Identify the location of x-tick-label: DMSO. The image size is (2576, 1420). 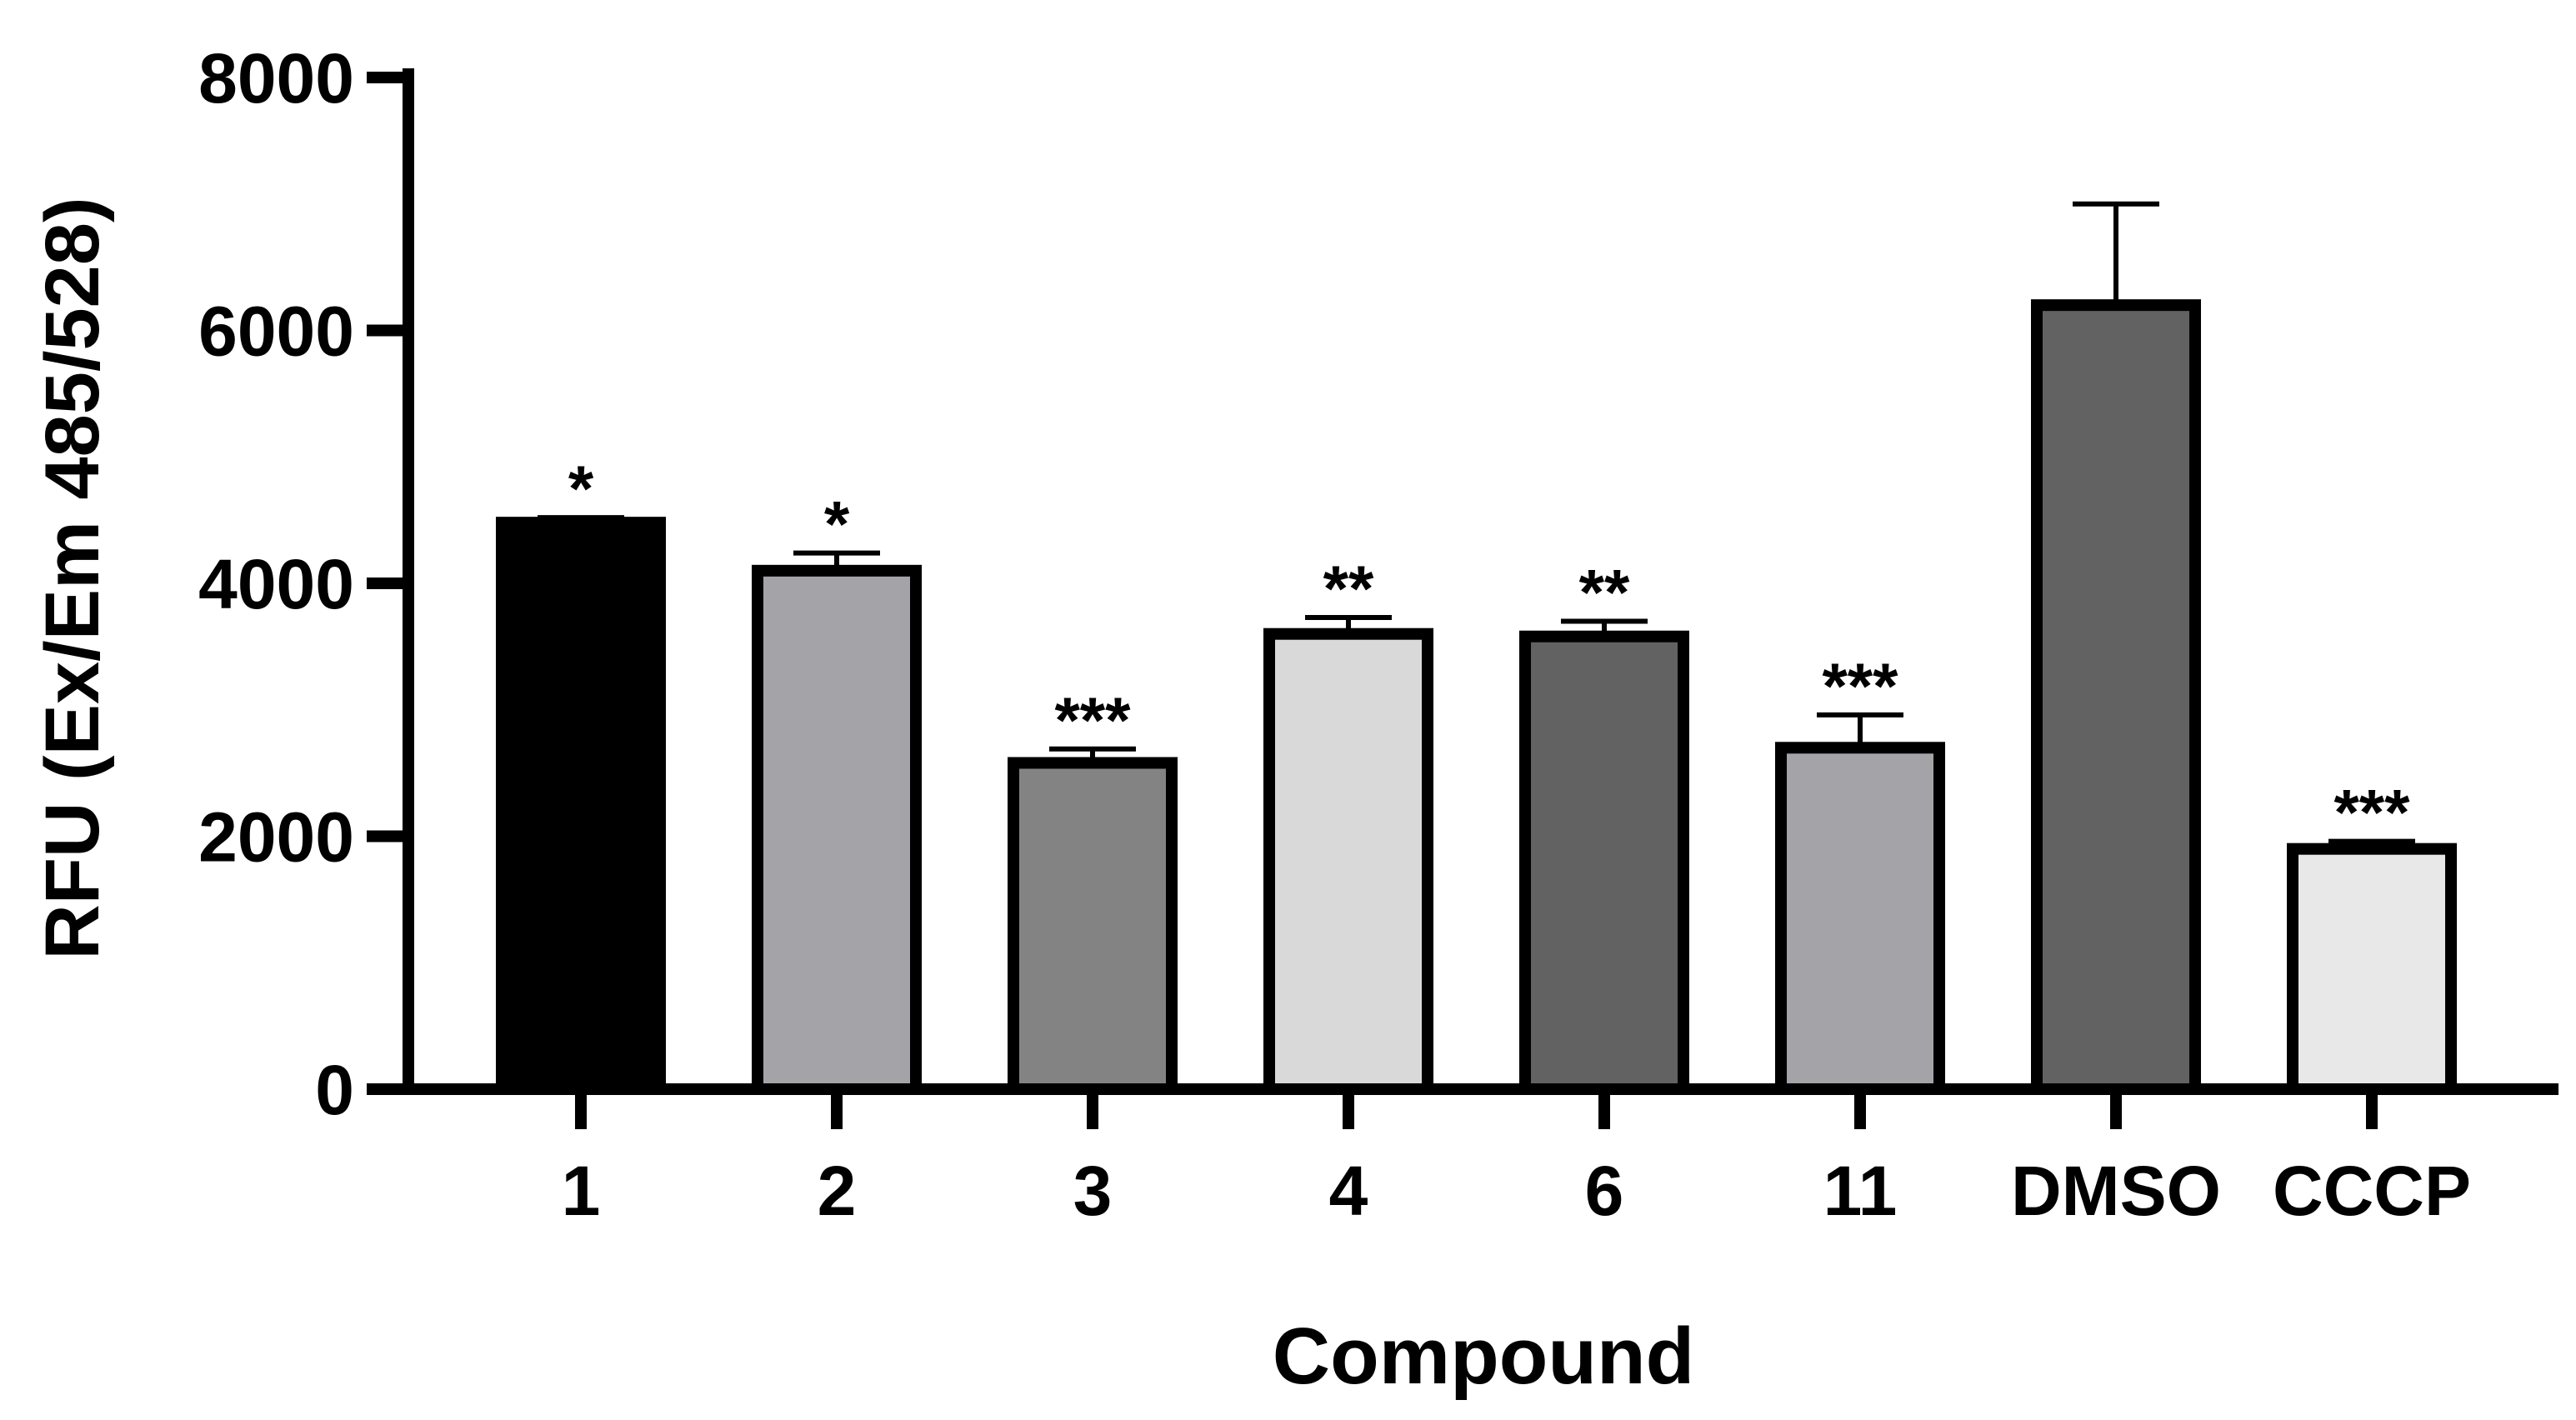
(2116, 1191).